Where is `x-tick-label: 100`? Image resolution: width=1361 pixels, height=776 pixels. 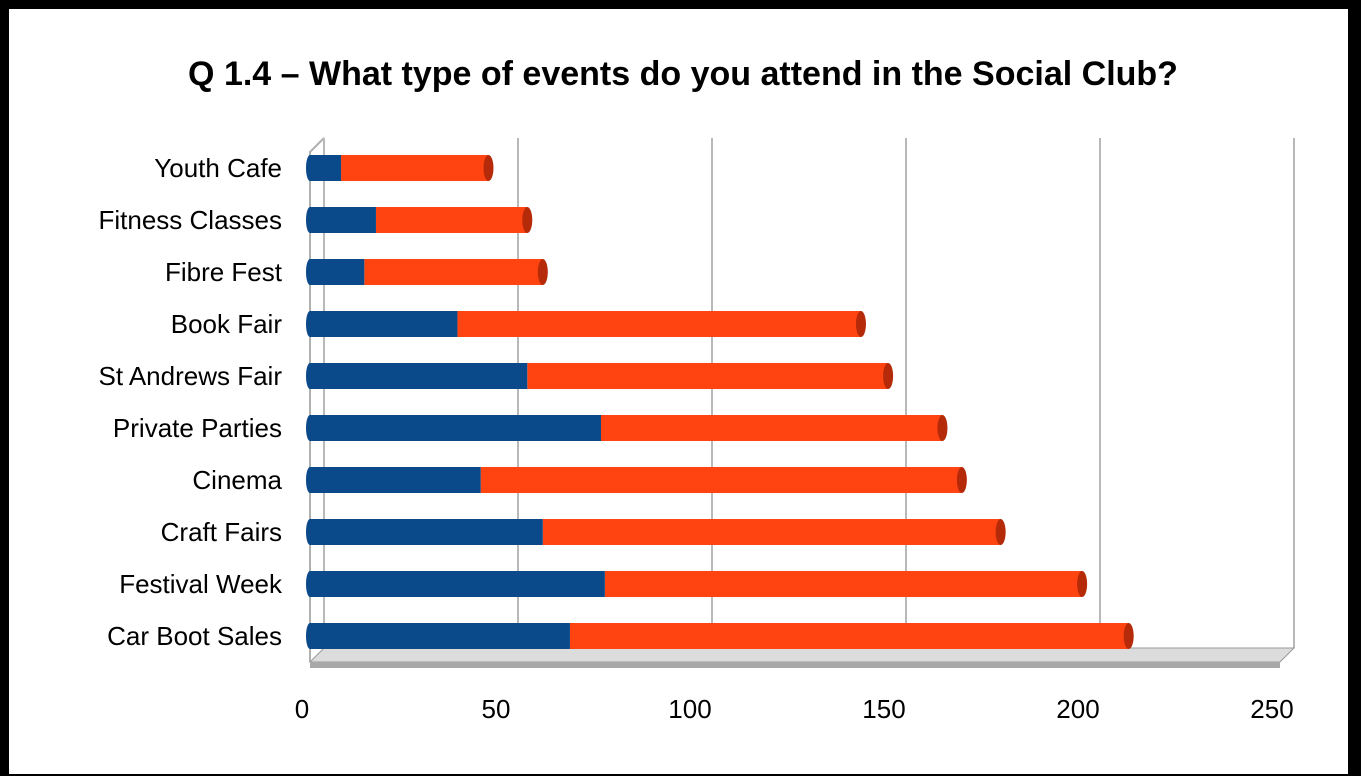 x-tick-label: 100 is located at coordinates (689, 709).